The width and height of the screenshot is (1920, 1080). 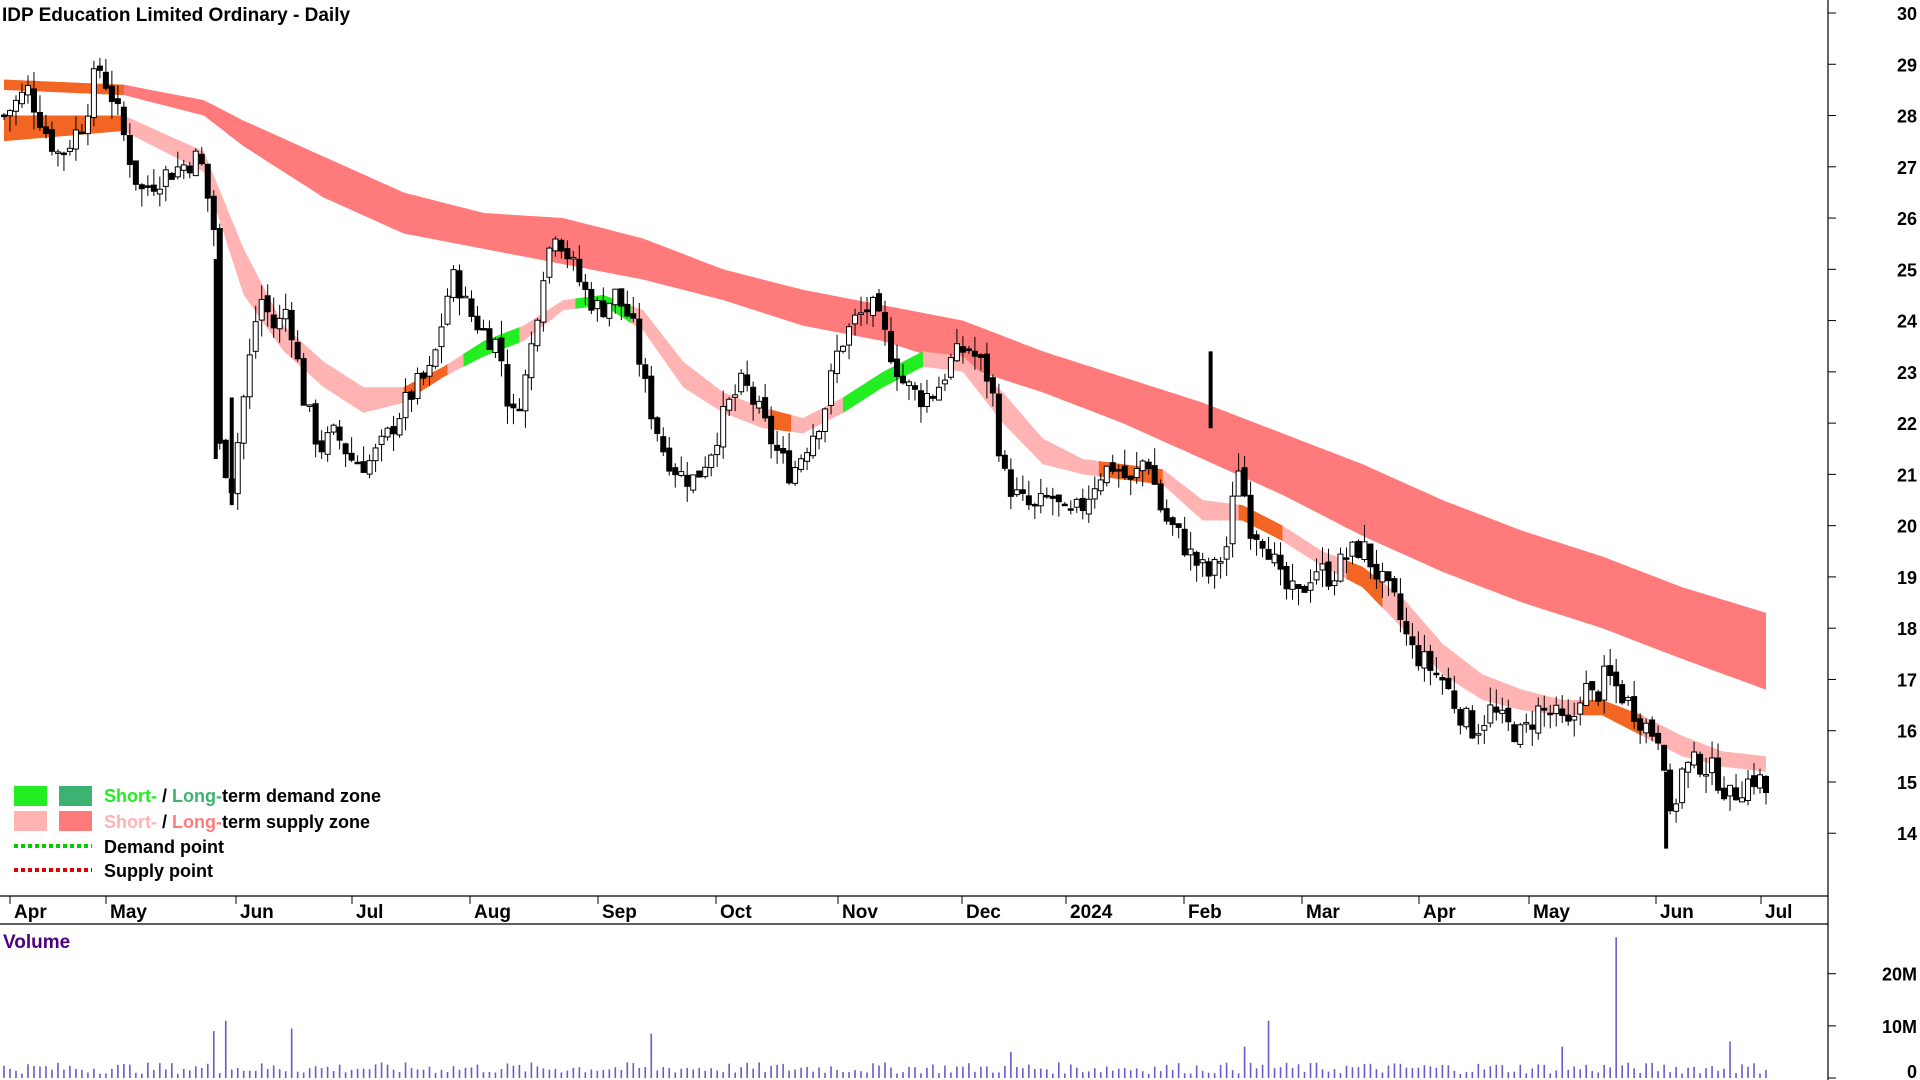 I want to click on y-tick-label: 24, so click(x=1907, y=322).